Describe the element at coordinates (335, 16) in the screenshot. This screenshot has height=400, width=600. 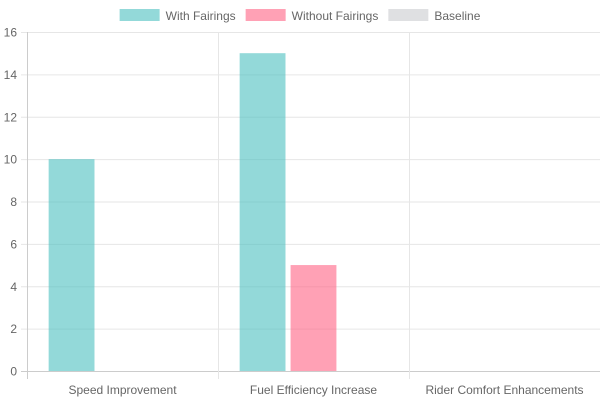
I see `legend-label: Without Fairings` at that location.